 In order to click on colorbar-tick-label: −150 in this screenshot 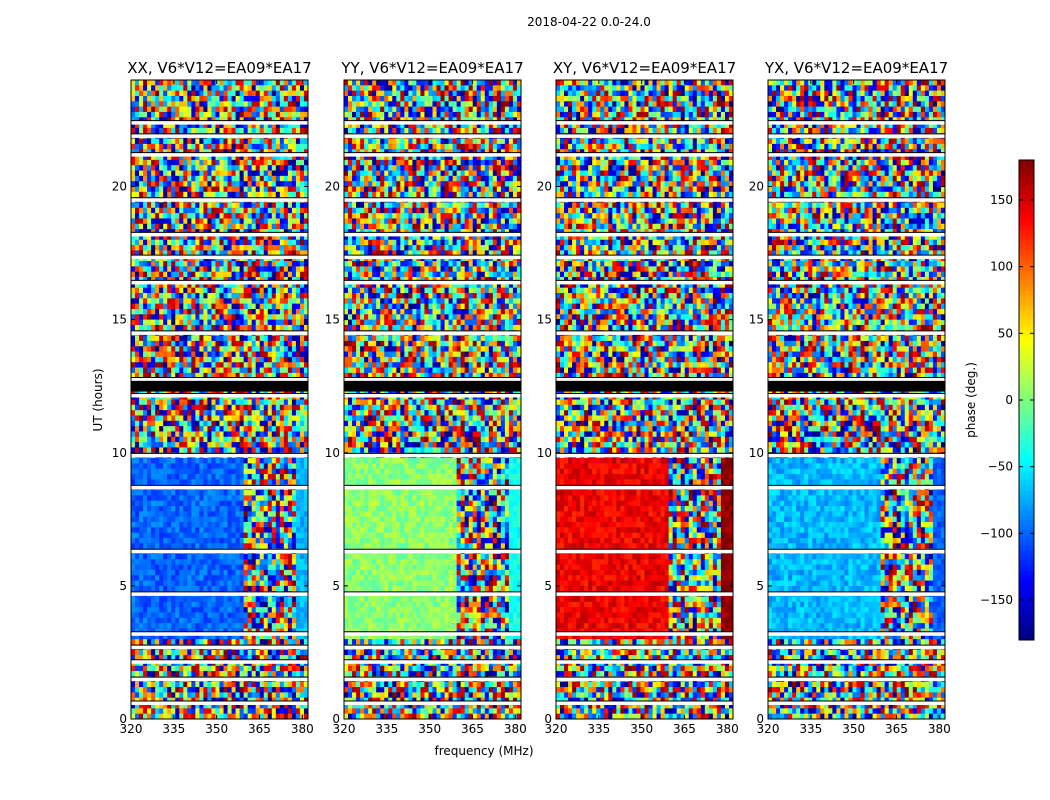, I will do `click(996, 600)`.